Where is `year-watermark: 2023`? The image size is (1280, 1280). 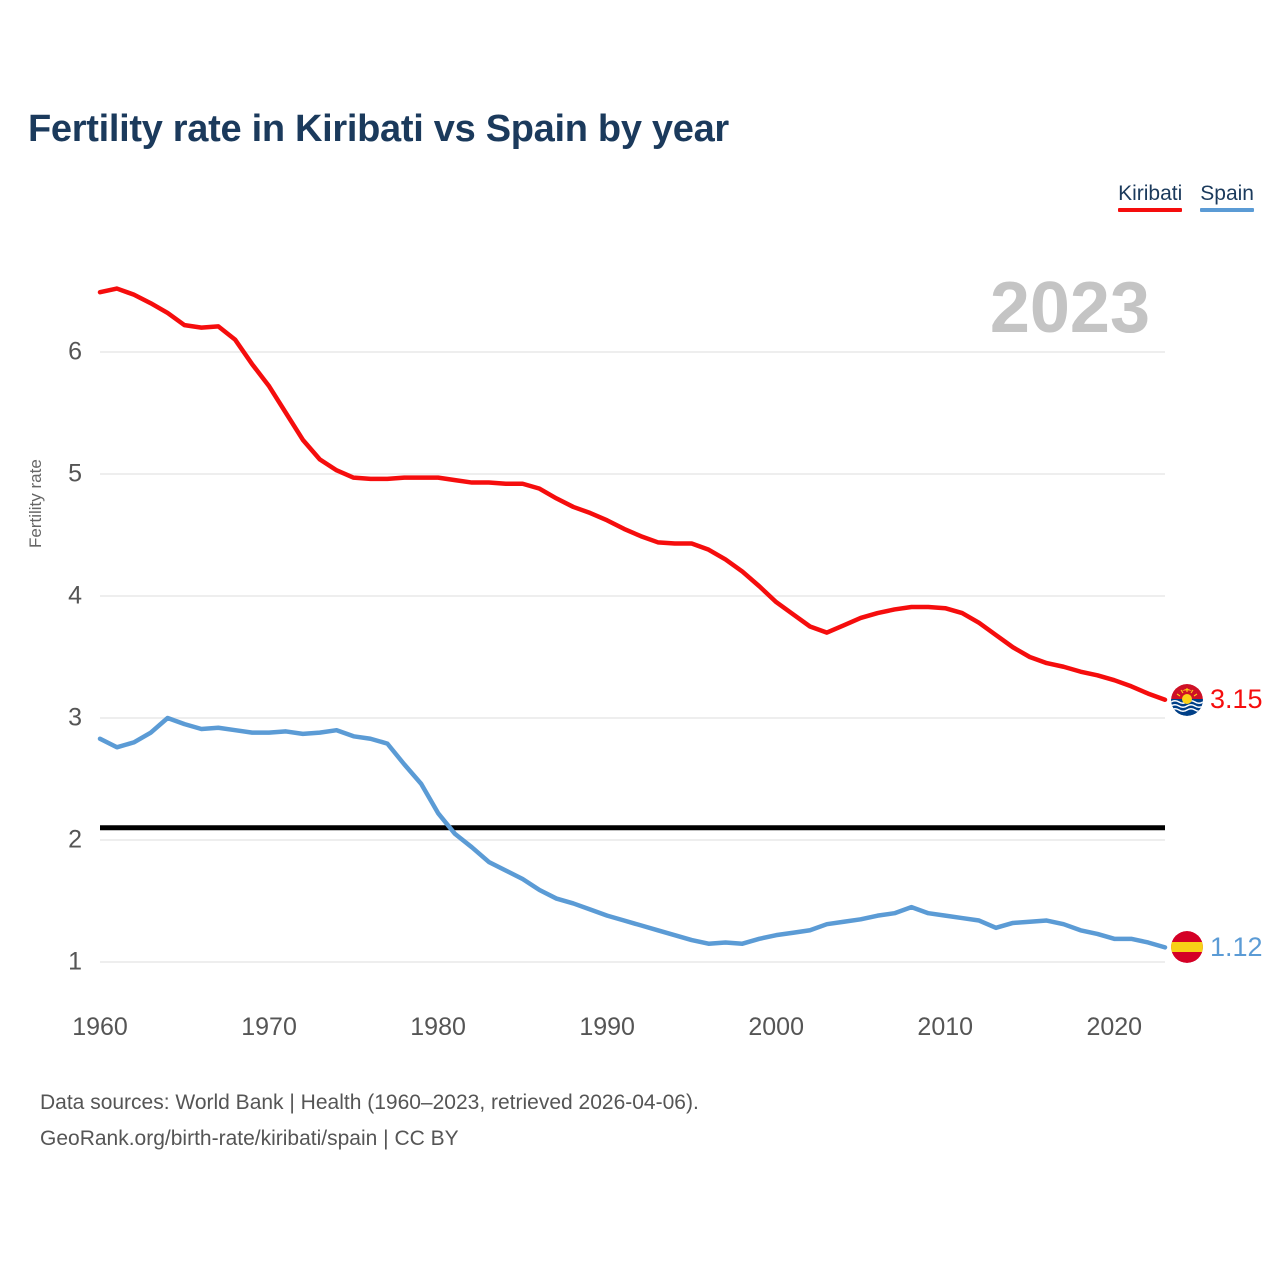 year-watermark: 2023 is located at coordinates (1069, 308).